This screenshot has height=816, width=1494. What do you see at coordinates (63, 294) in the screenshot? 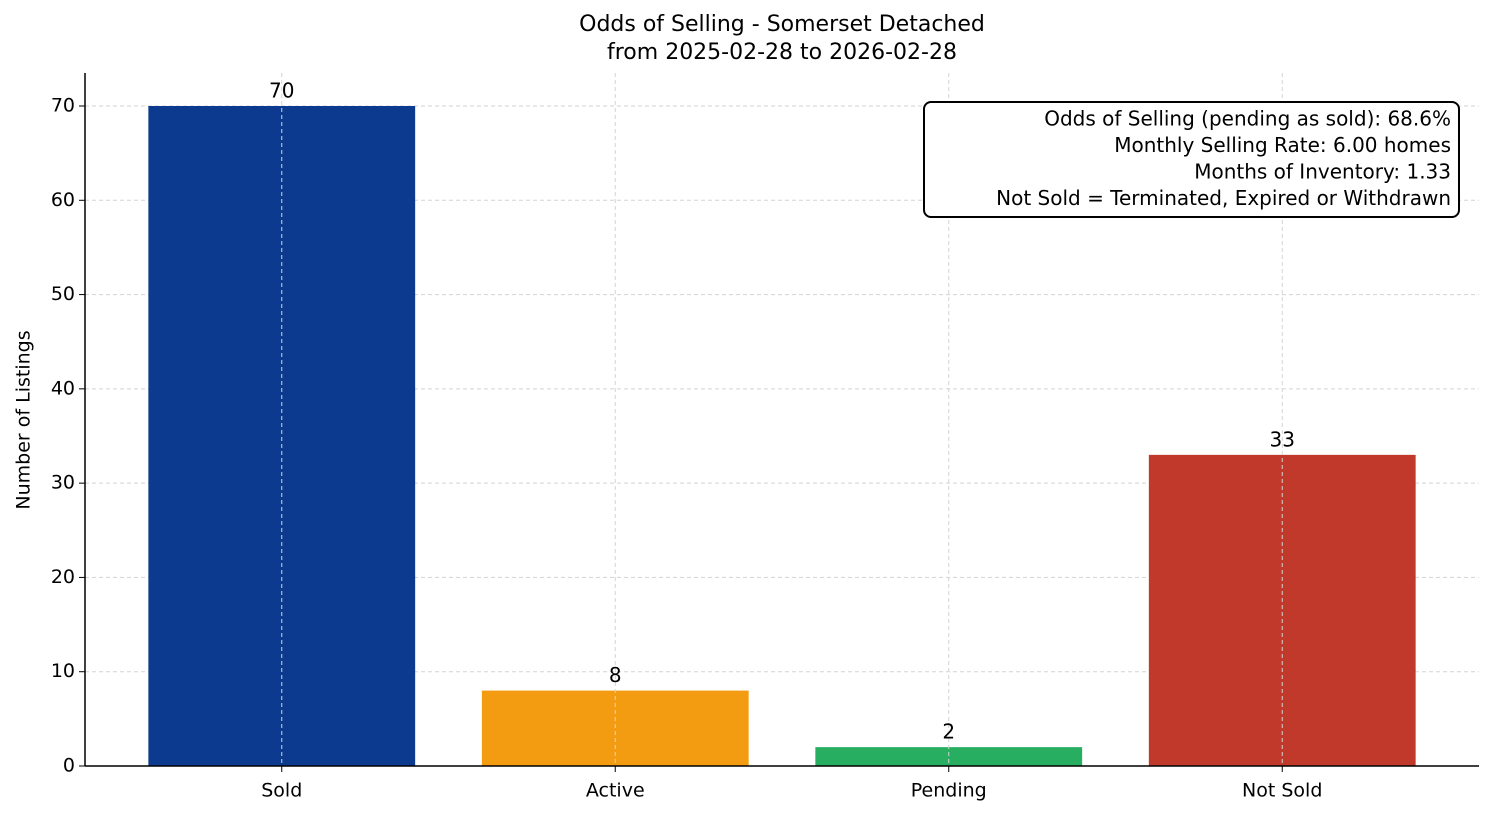
I see `y-tick-label: 50` at bounding box center [63, 294].